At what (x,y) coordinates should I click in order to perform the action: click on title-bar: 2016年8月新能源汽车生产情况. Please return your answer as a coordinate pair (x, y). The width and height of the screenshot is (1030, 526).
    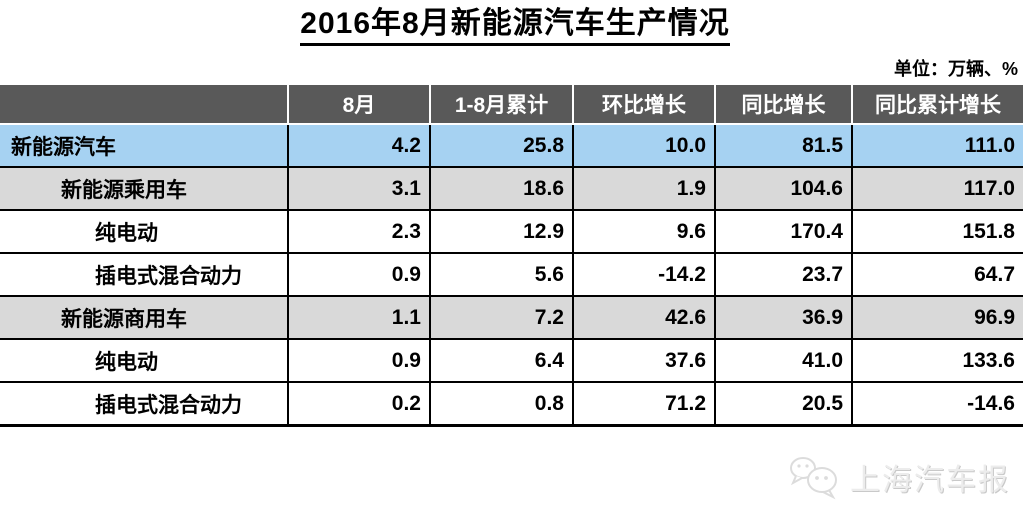
    Looking at the image, I should click on (515, 26).